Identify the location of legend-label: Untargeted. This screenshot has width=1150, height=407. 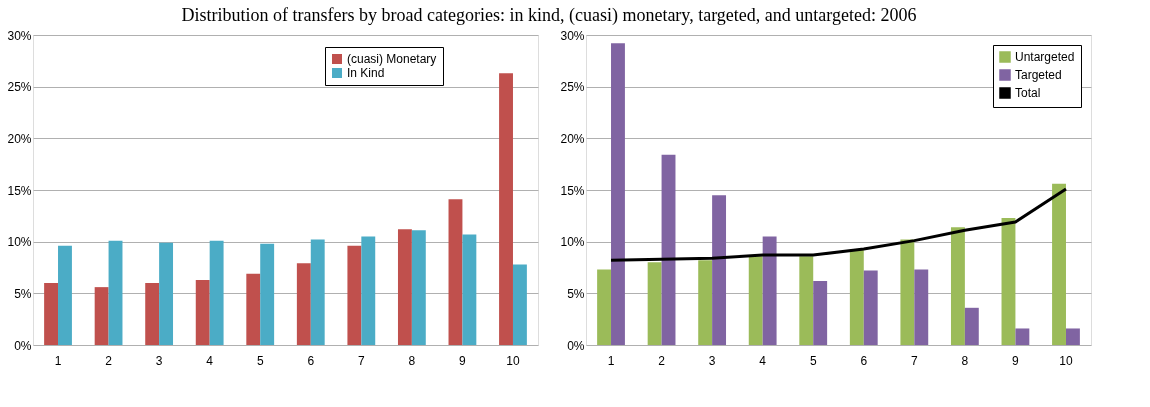
(1045, 57).